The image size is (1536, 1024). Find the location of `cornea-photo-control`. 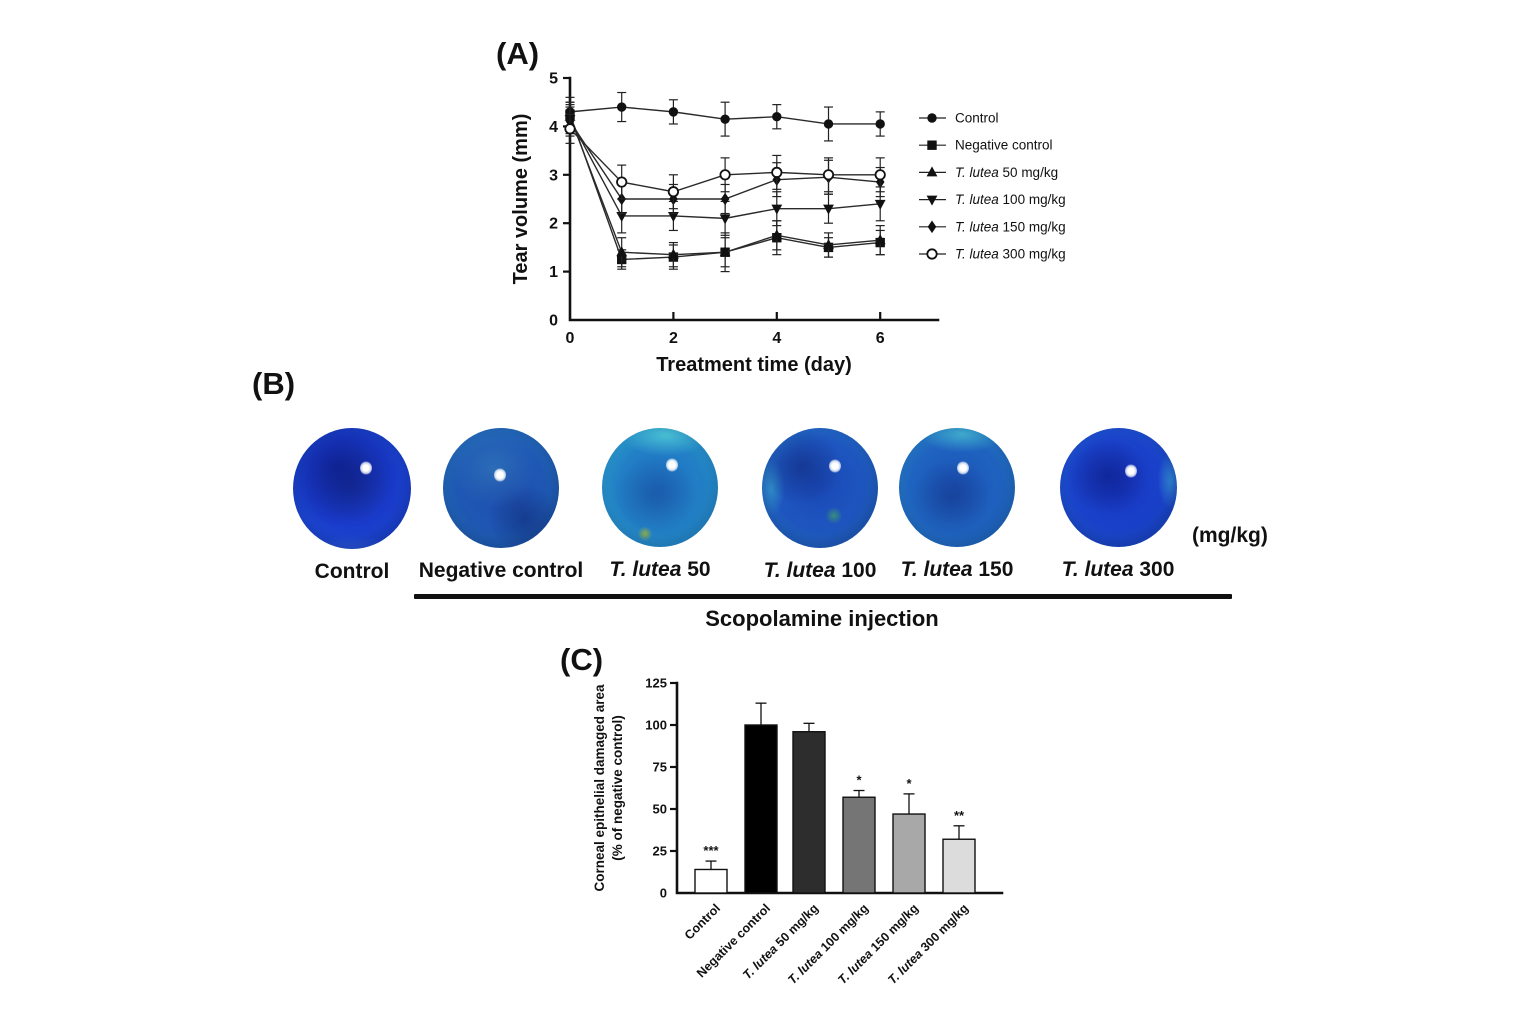

cornea-photo-control is located at coordinates (352, 488).